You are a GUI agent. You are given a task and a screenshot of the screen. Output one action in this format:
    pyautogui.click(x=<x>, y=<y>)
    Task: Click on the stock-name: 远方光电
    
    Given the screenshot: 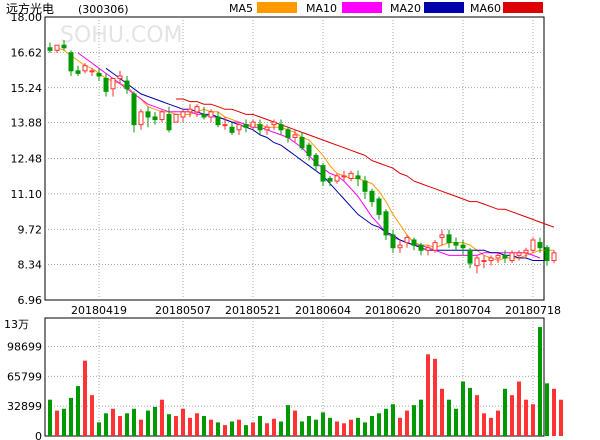 What is the action you would take?
    pyautogui.click(x=30, y=8)
    